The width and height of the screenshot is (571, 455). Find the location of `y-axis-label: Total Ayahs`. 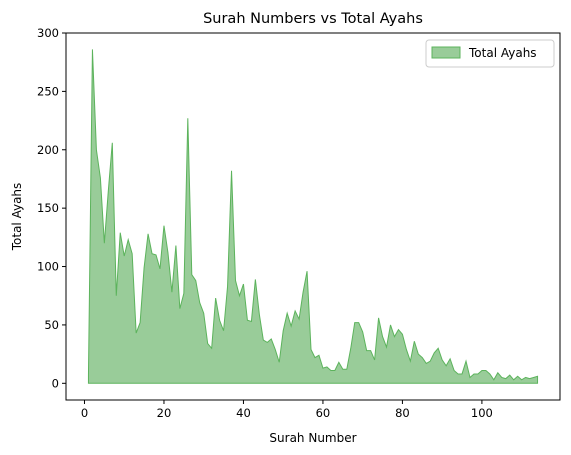

y-axis-label: Total Ayahs is located at coordinates (17, 217).